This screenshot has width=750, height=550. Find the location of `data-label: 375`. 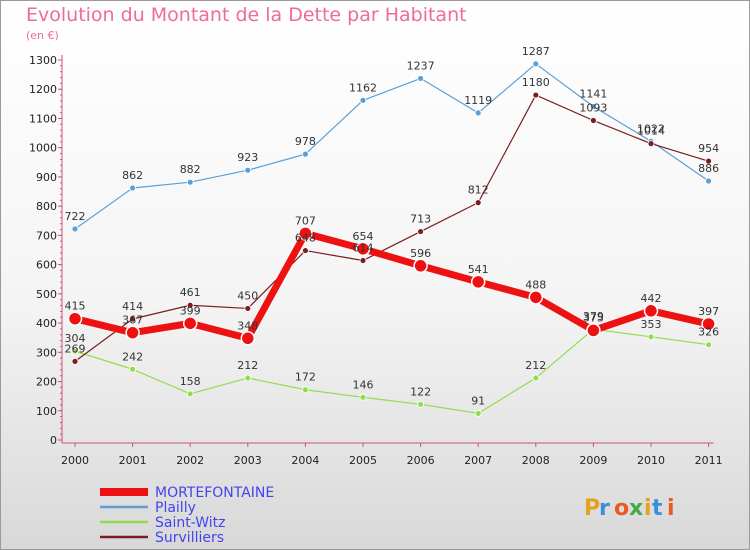

data-label: 375 is located at coordinates (593, 317).